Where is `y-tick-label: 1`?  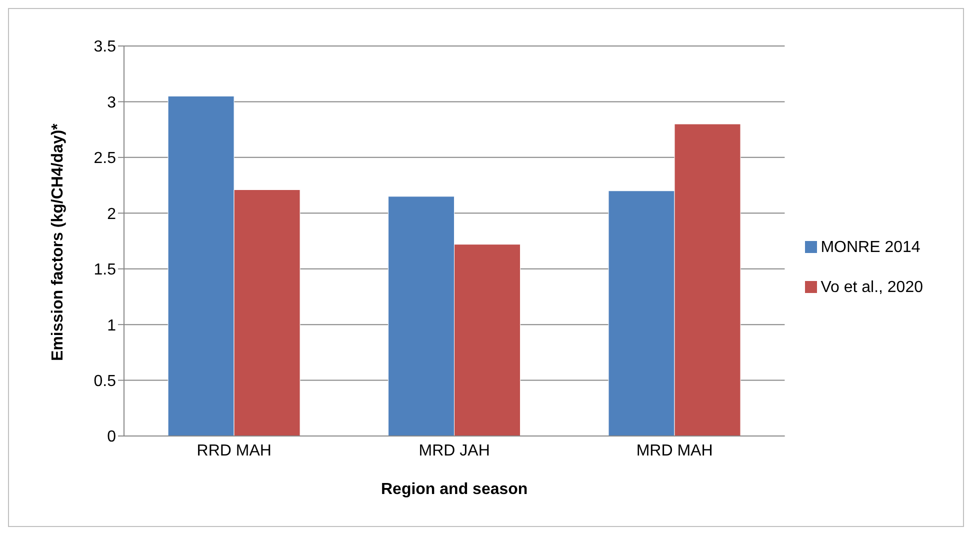
y-tick-label: 1 is located at coordinates (111, 325).